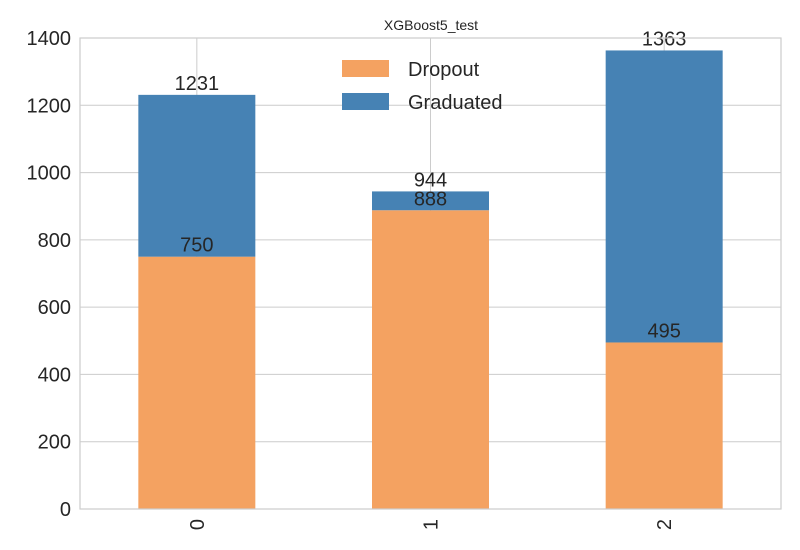 The image size is (800, 550). I want to click on data-label-dropout-1: 888, so click(430, 199).